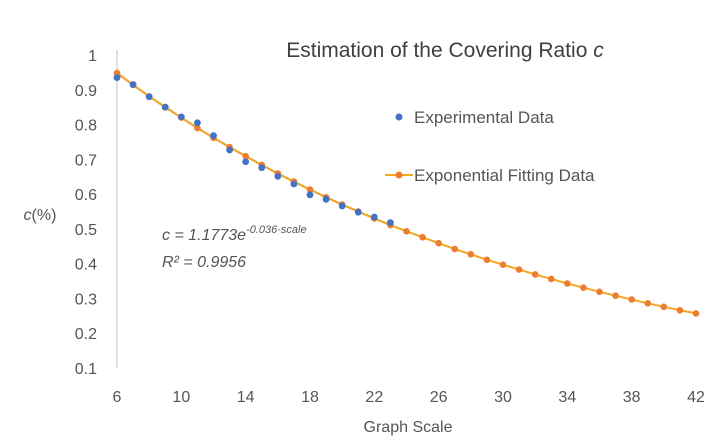 This screenshot has width=723, height=441. Describe the element at coordinates (310, 397) in the screenshot. I see `x-tick-label: 18` at that location.